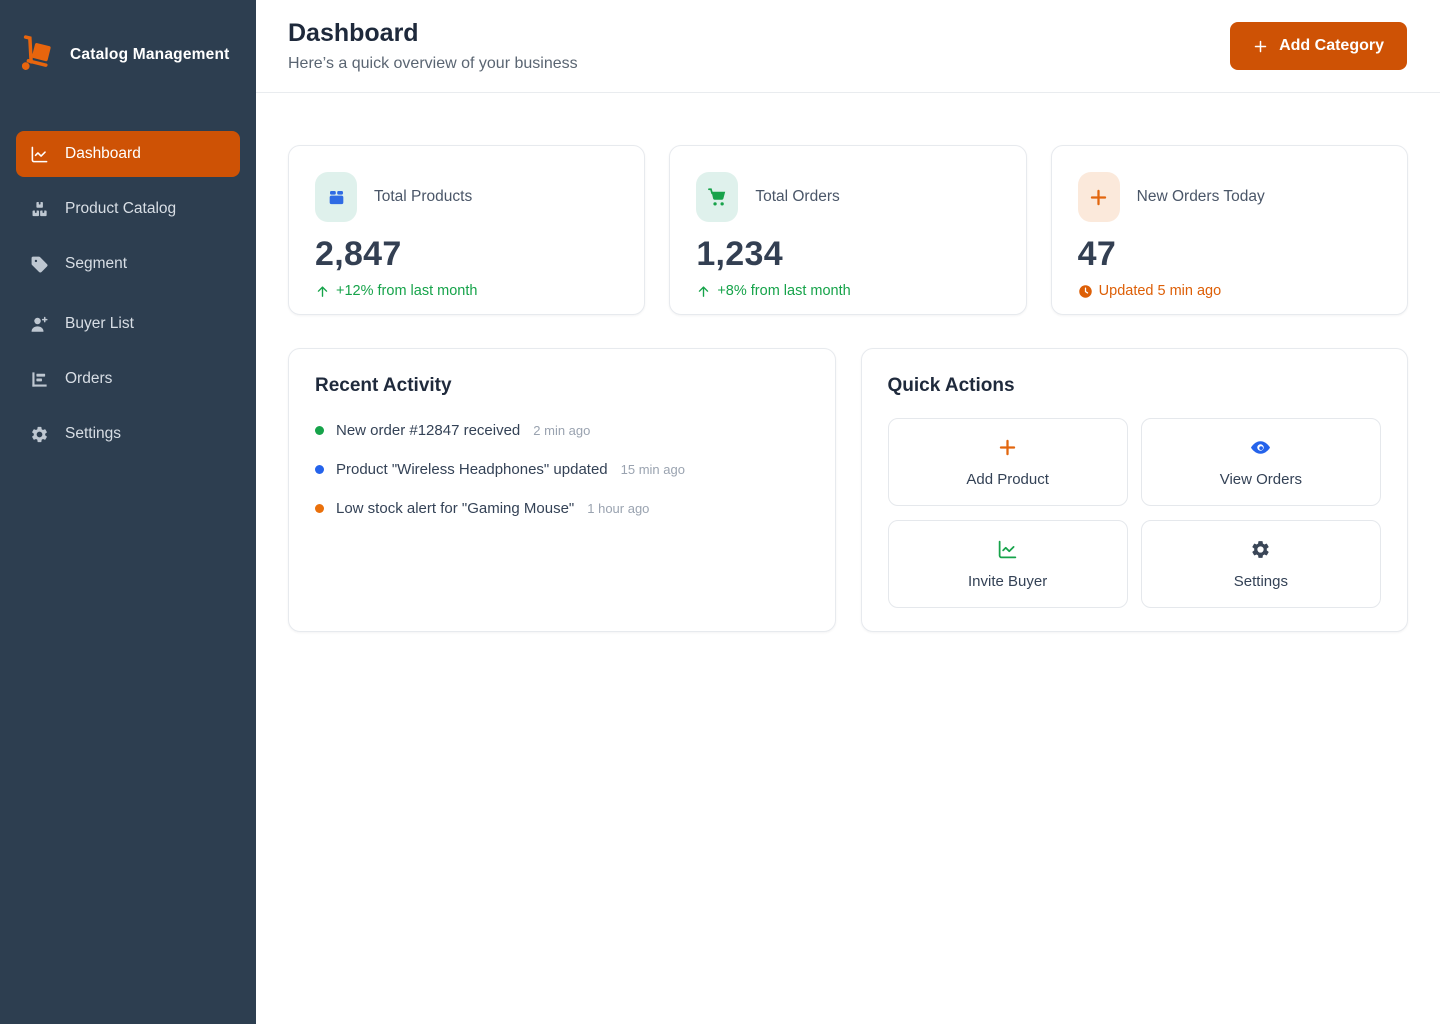  What do you see at coordinates (336, 197) in the screenshot?
I see `box-icon` at bounding box center [336, 197].